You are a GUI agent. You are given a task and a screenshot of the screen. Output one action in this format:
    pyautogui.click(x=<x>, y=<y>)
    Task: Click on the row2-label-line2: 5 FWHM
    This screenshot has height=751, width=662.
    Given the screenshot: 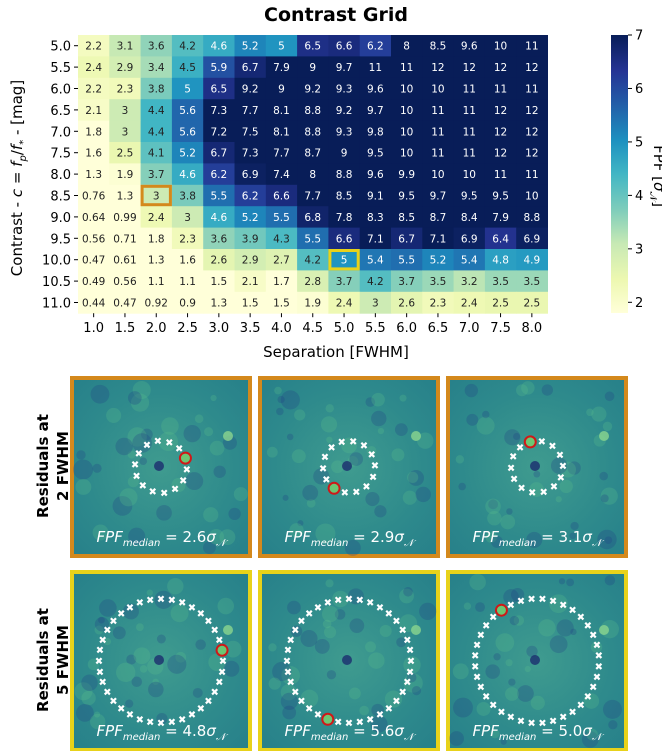 What is the action you would take?
    pyautogui.click(x=63, y=660)
    